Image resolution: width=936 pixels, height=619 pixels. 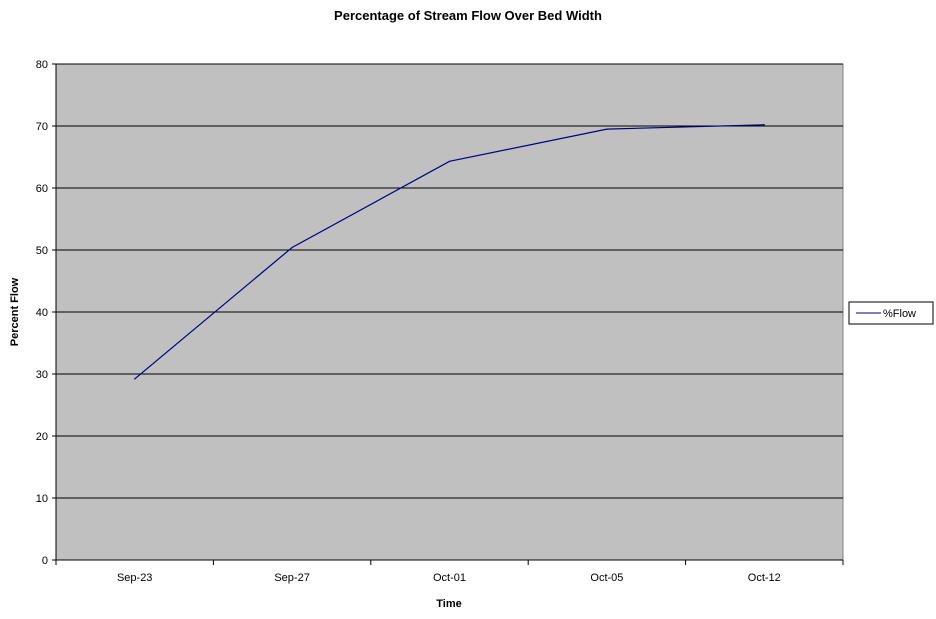 What do you see at coordinates (291, 578) in the screenshot?
I see `x-tick-label: Sep-27` at bounding box center [291, 578].